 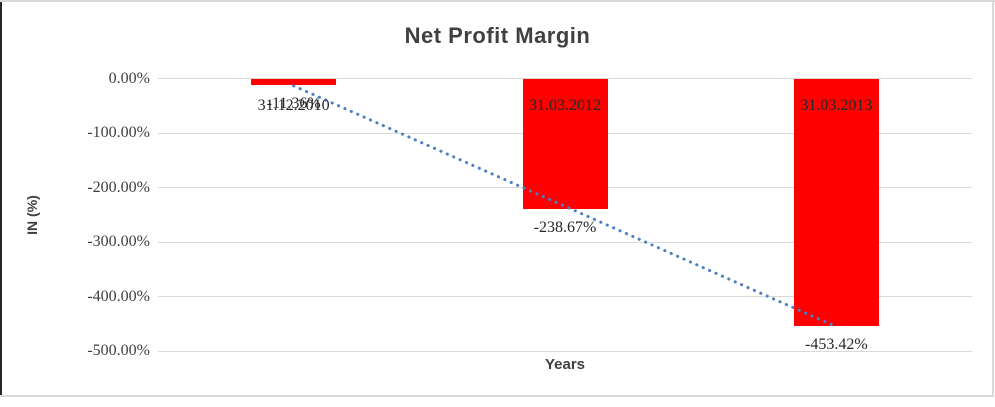 What do you see at coordinates (118, 296) in the screenshot?
I see `y-tick-label: -400.00%` at bounding box center [118, 296].